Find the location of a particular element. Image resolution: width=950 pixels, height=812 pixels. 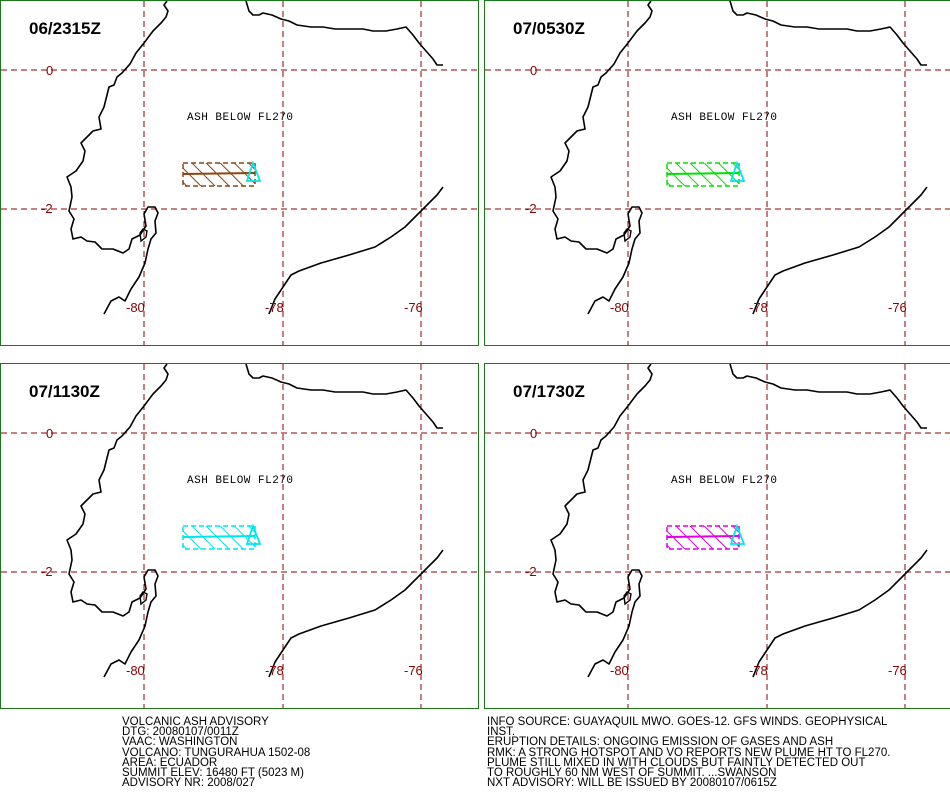

advisory-line: DTG: 20080107/0011Z is located at coordinates (180, 732).